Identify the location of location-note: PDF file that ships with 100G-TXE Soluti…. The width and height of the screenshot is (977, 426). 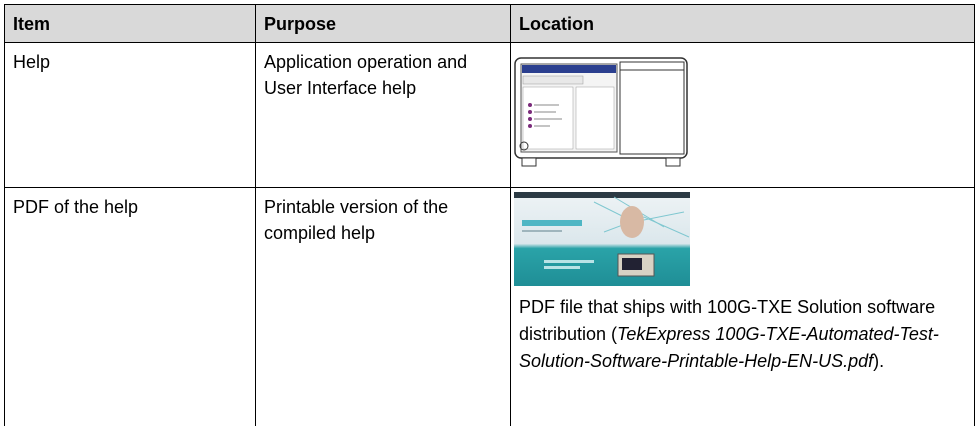
(744, 334).